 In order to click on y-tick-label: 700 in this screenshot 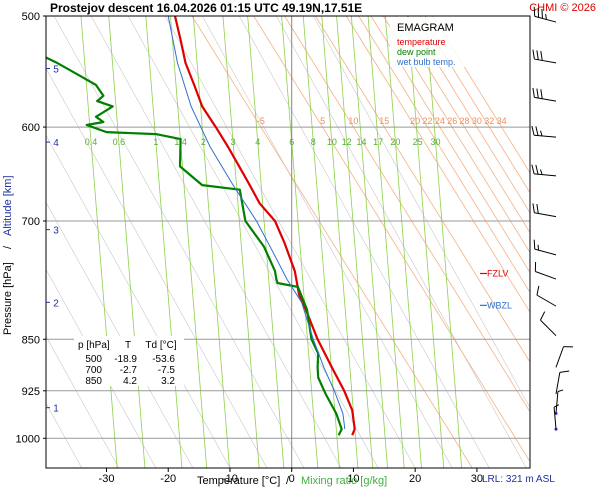, I will do `click(31, 222)`.